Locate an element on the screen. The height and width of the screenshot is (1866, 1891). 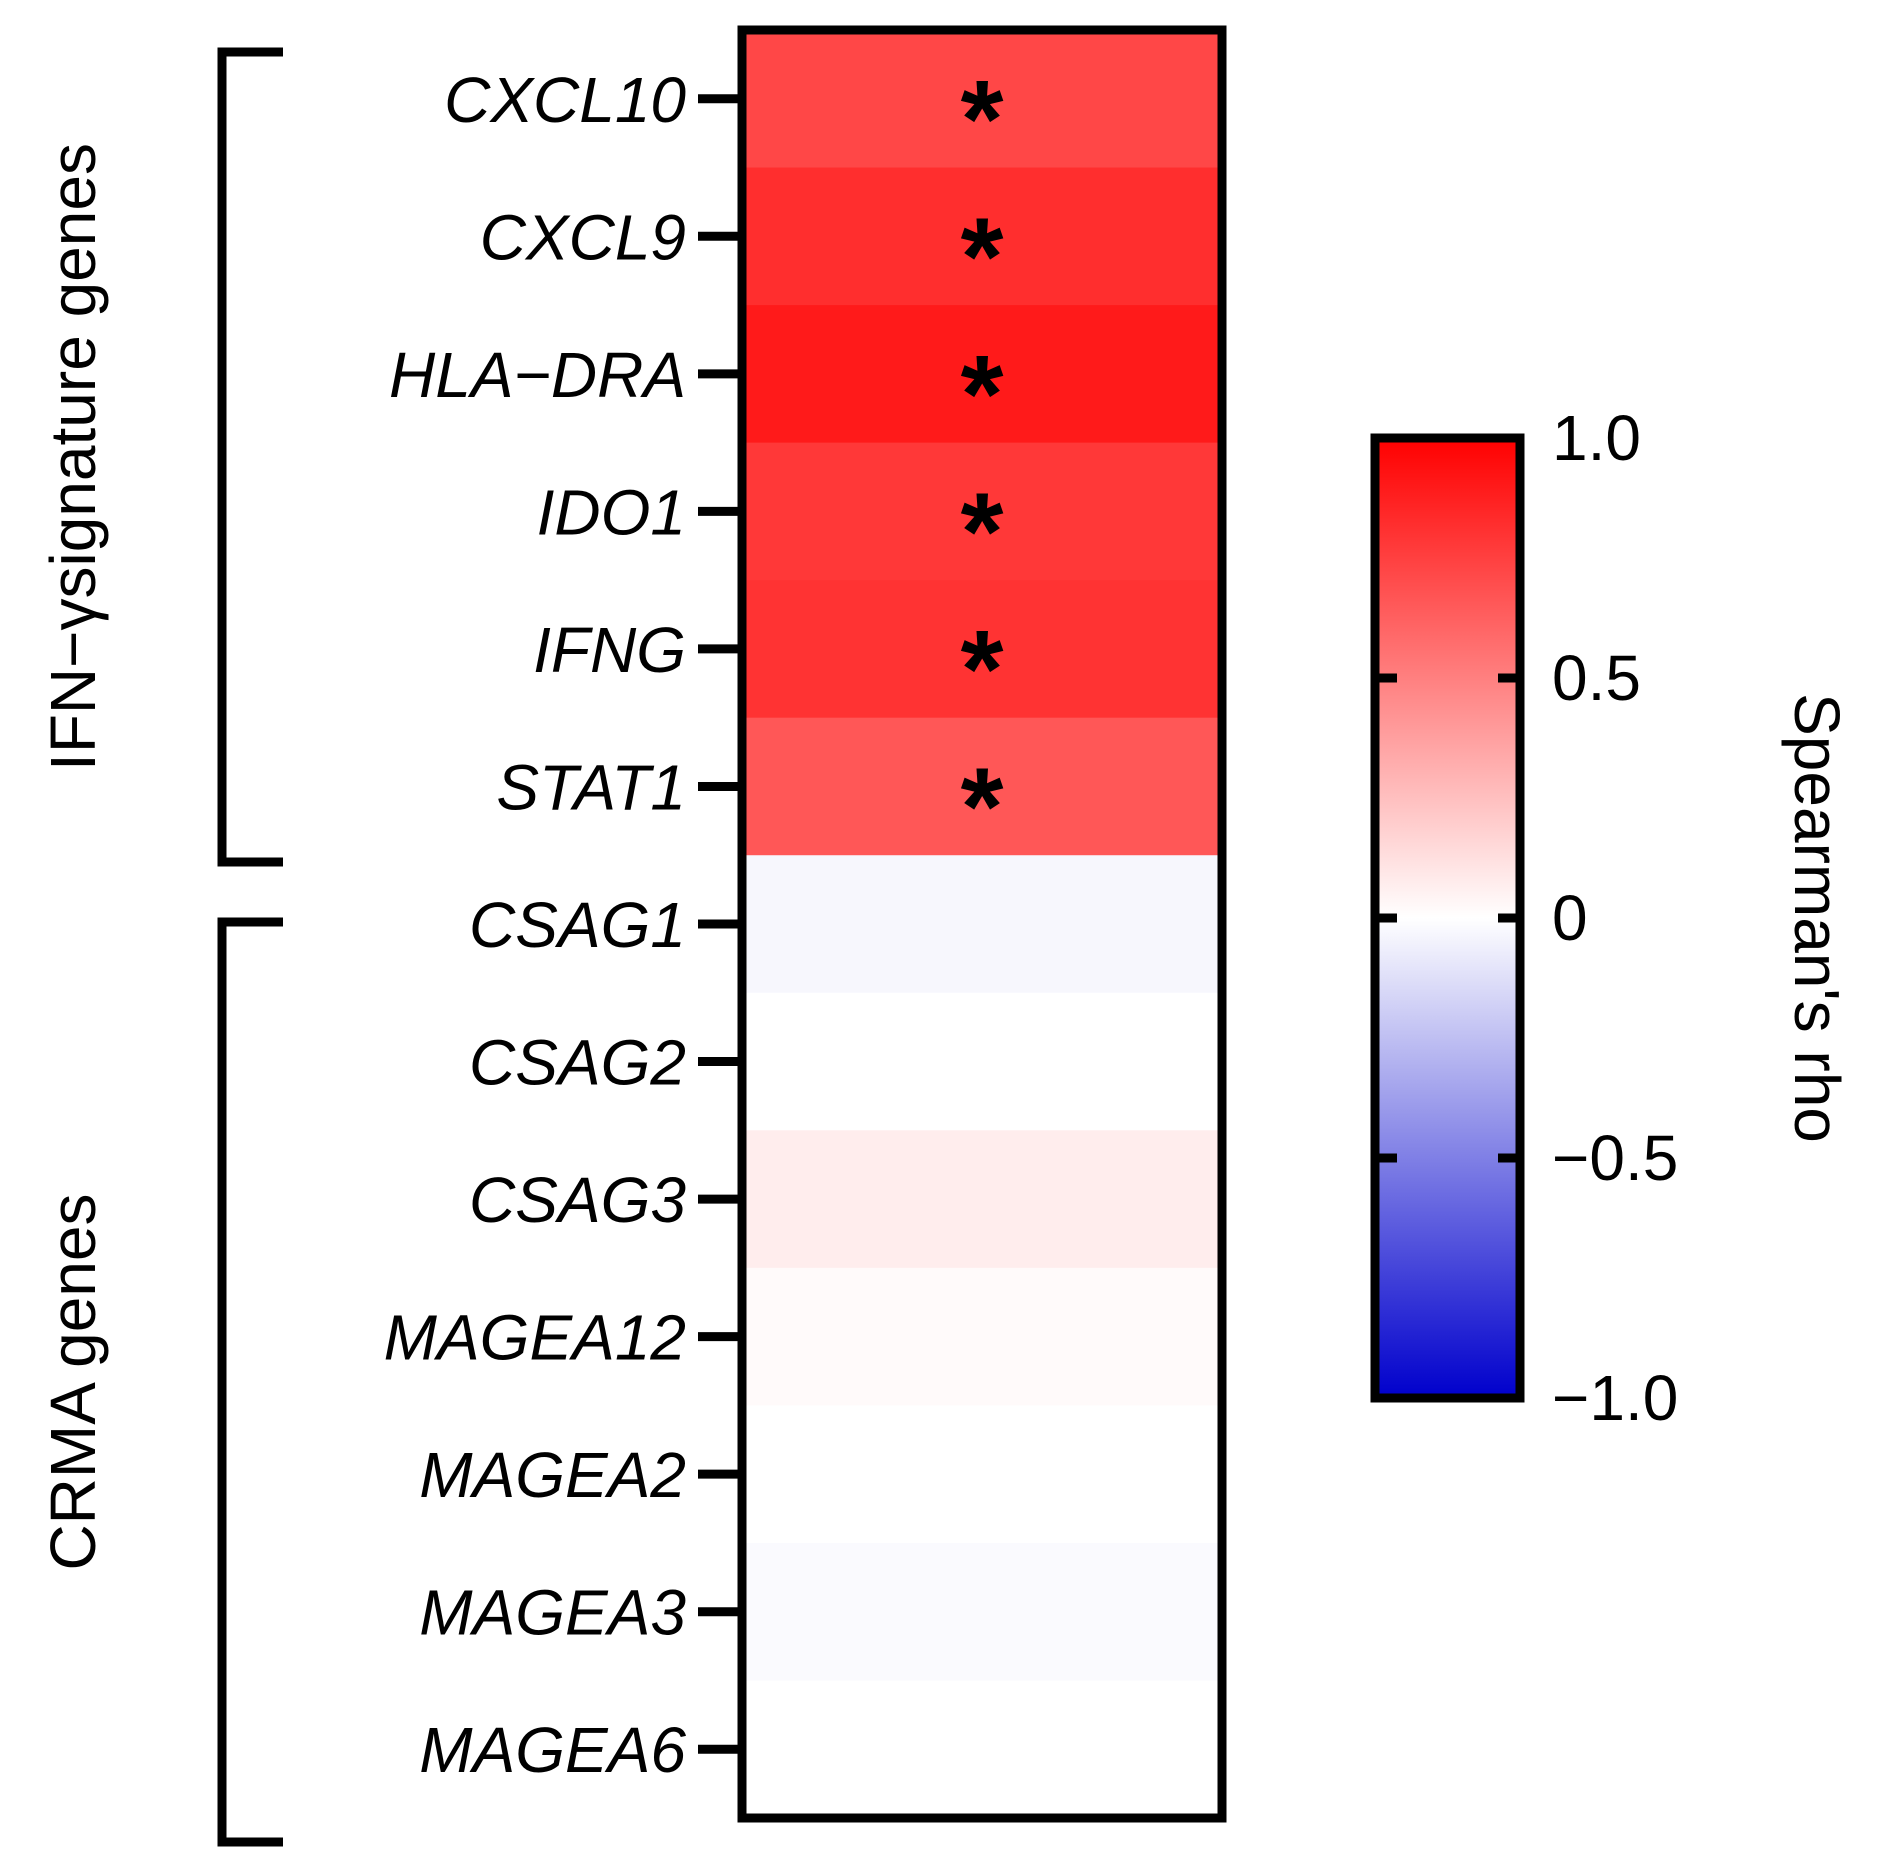
row-label: STAT1 is located at coordinates (591, 787).